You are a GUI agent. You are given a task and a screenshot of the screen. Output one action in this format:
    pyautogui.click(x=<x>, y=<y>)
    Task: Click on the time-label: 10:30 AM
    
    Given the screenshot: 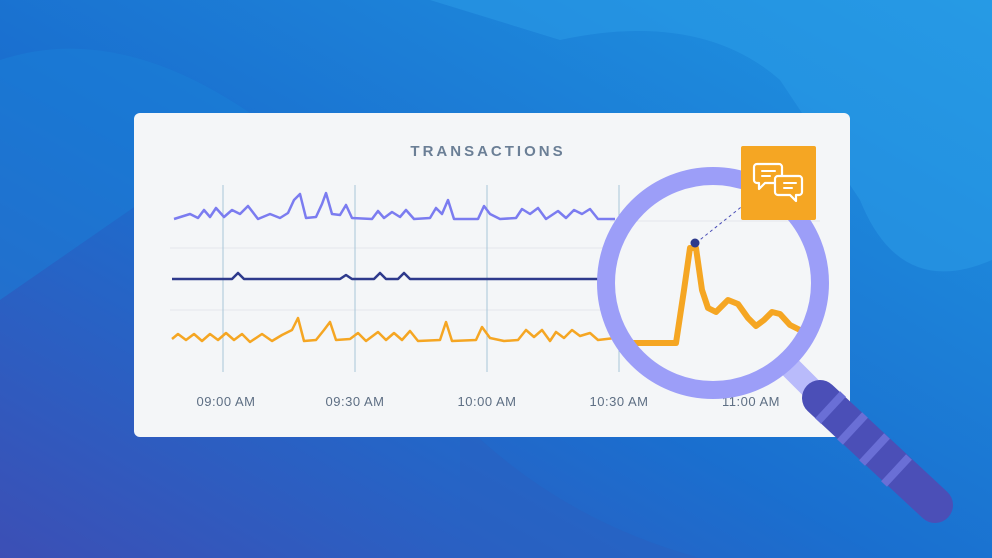 What is the action you would take?
    pyautogui.click(x=619, y=401)
    